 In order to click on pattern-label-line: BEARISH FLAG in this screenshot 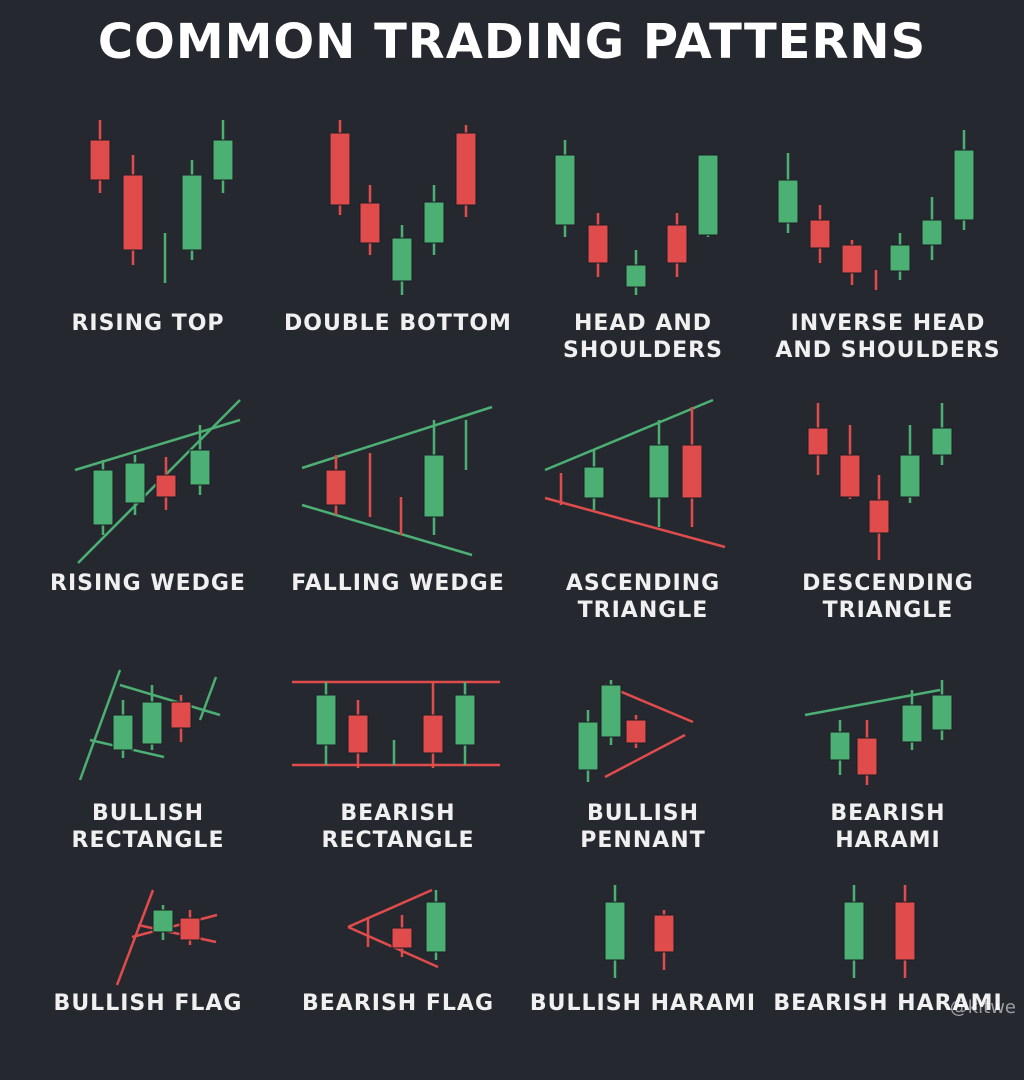, I will do `click(398, 1003)`.